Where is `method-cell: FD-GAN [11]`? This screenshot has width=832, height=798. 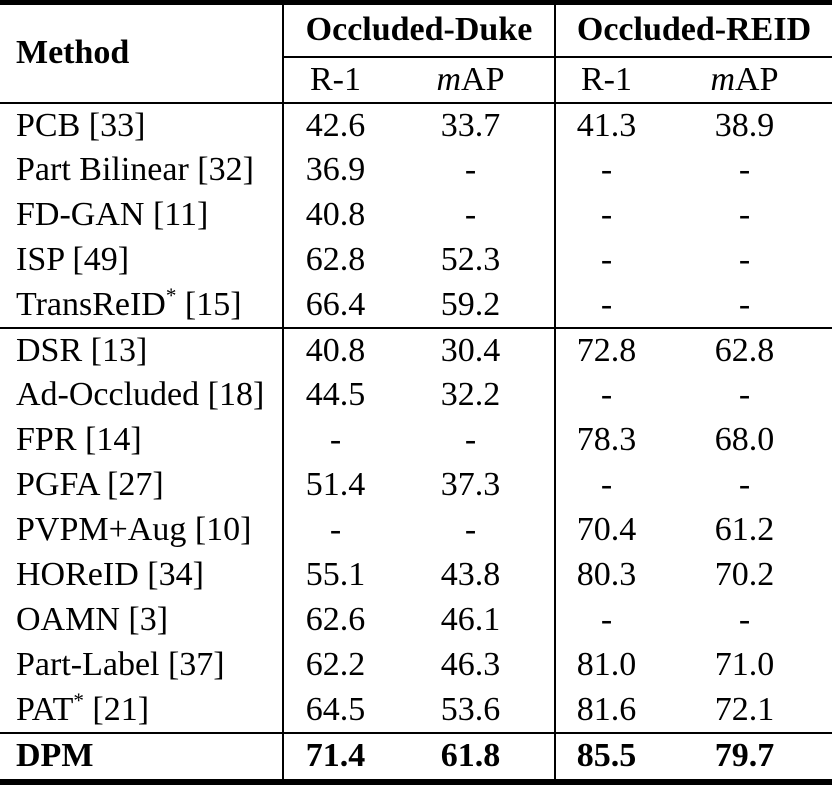
method-cell: FD-GAN [11] is located at coordinates (112, 214).